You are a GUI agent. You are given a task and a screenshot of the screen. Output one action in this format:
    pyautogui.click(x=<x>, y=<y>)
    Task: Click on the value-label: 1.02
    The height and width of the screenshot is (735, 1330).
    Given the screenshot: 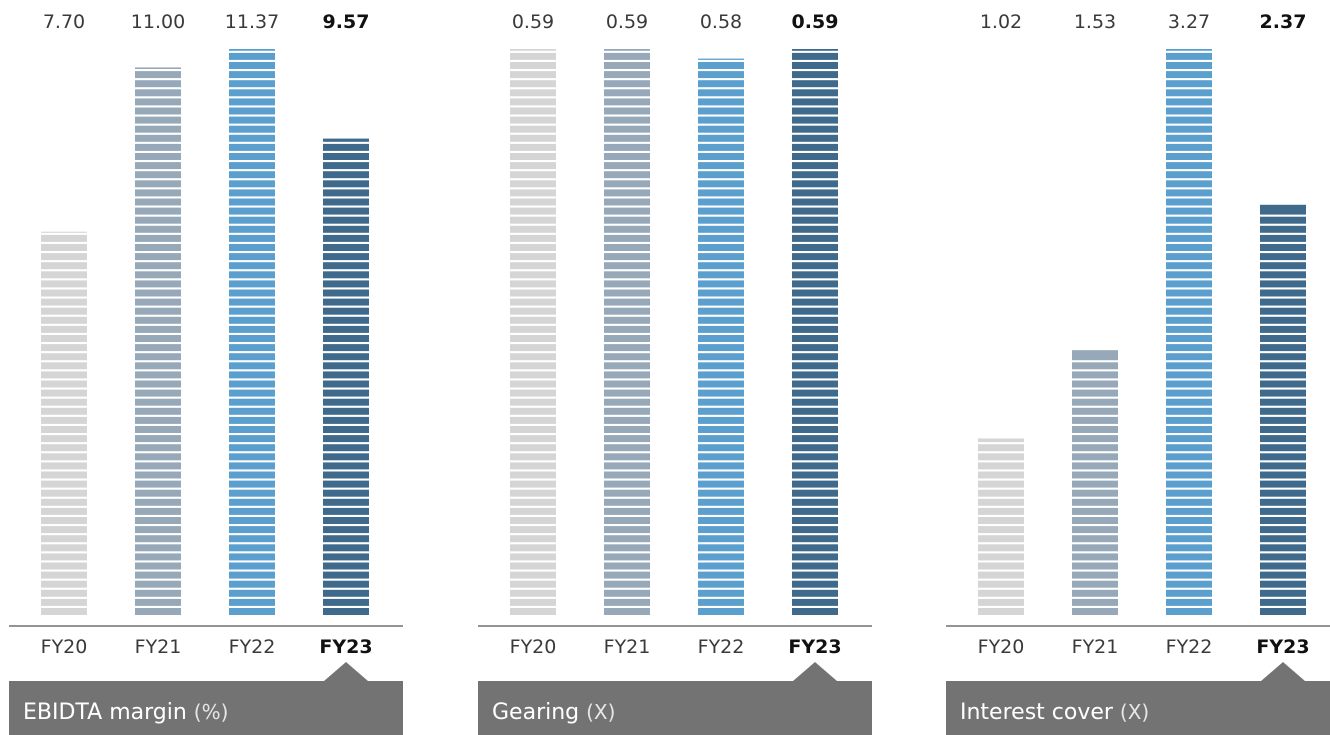 What is the action you would take?
    pyautogui.click(x=1001, y=22)
    